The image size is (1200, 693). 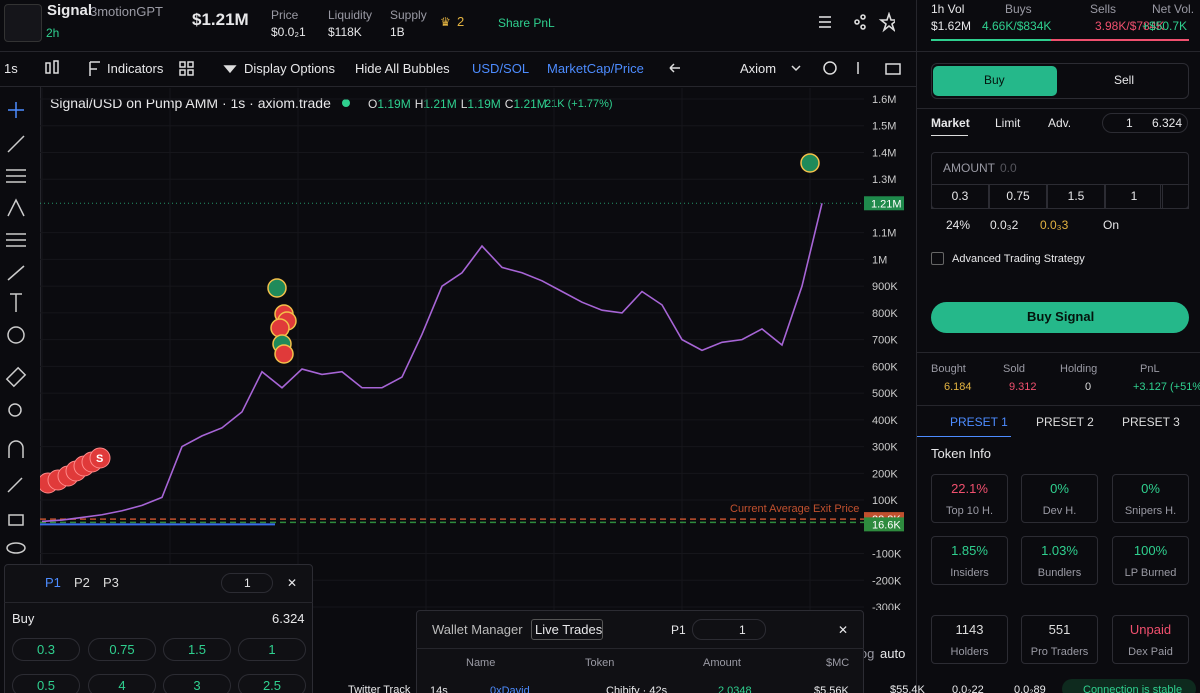 I want to click on preset-tab: P2, so click(x=82, y=582).